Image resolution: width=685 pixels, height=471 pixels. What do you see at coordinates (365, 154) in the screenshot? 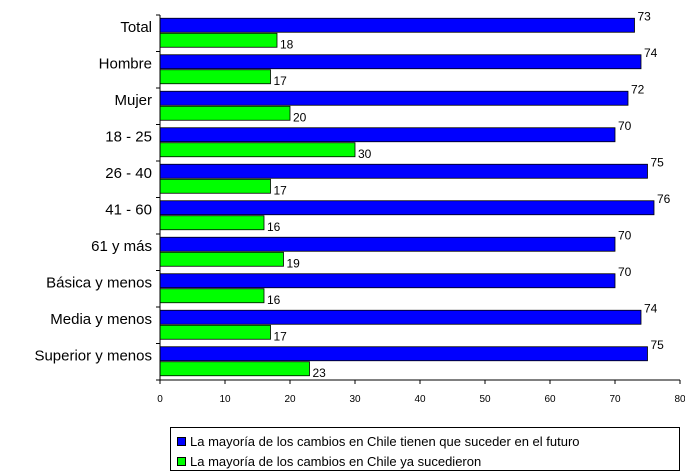
I see `data-label-past: 30` at bounding box center [365, 154].